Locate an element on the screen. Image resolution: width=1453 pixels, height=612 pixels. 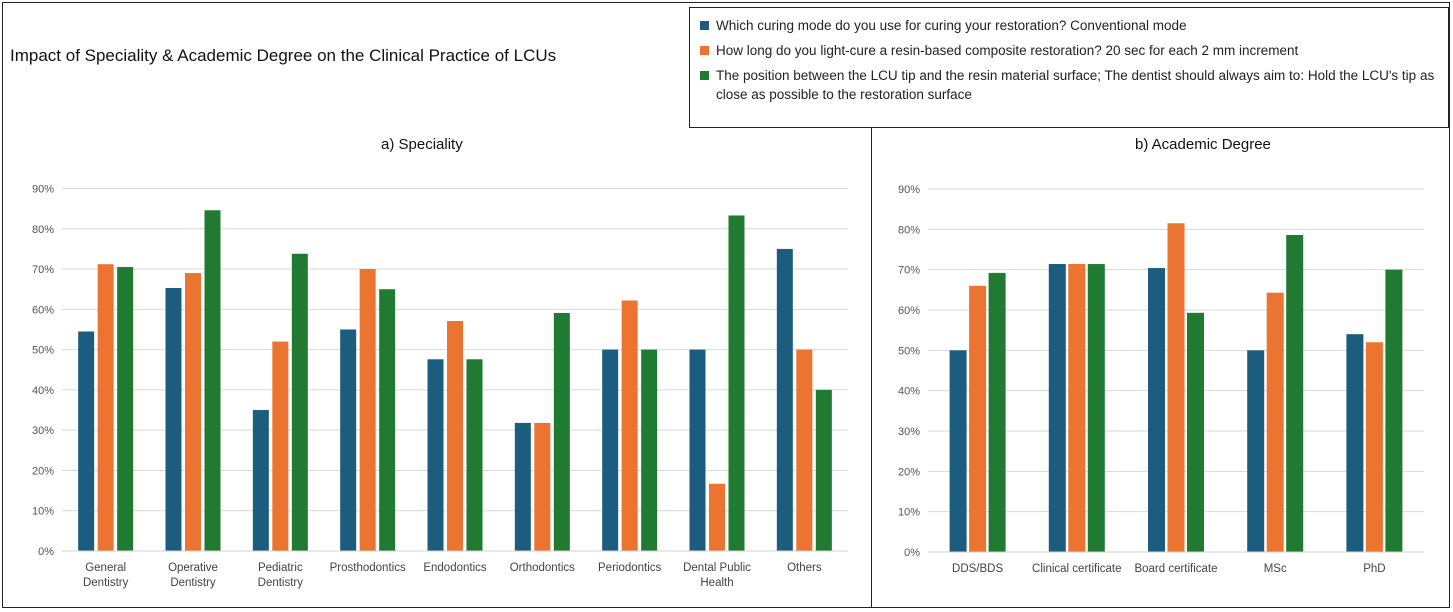
x-category-label: Prosthodontics is located at coordinates (368, 568).